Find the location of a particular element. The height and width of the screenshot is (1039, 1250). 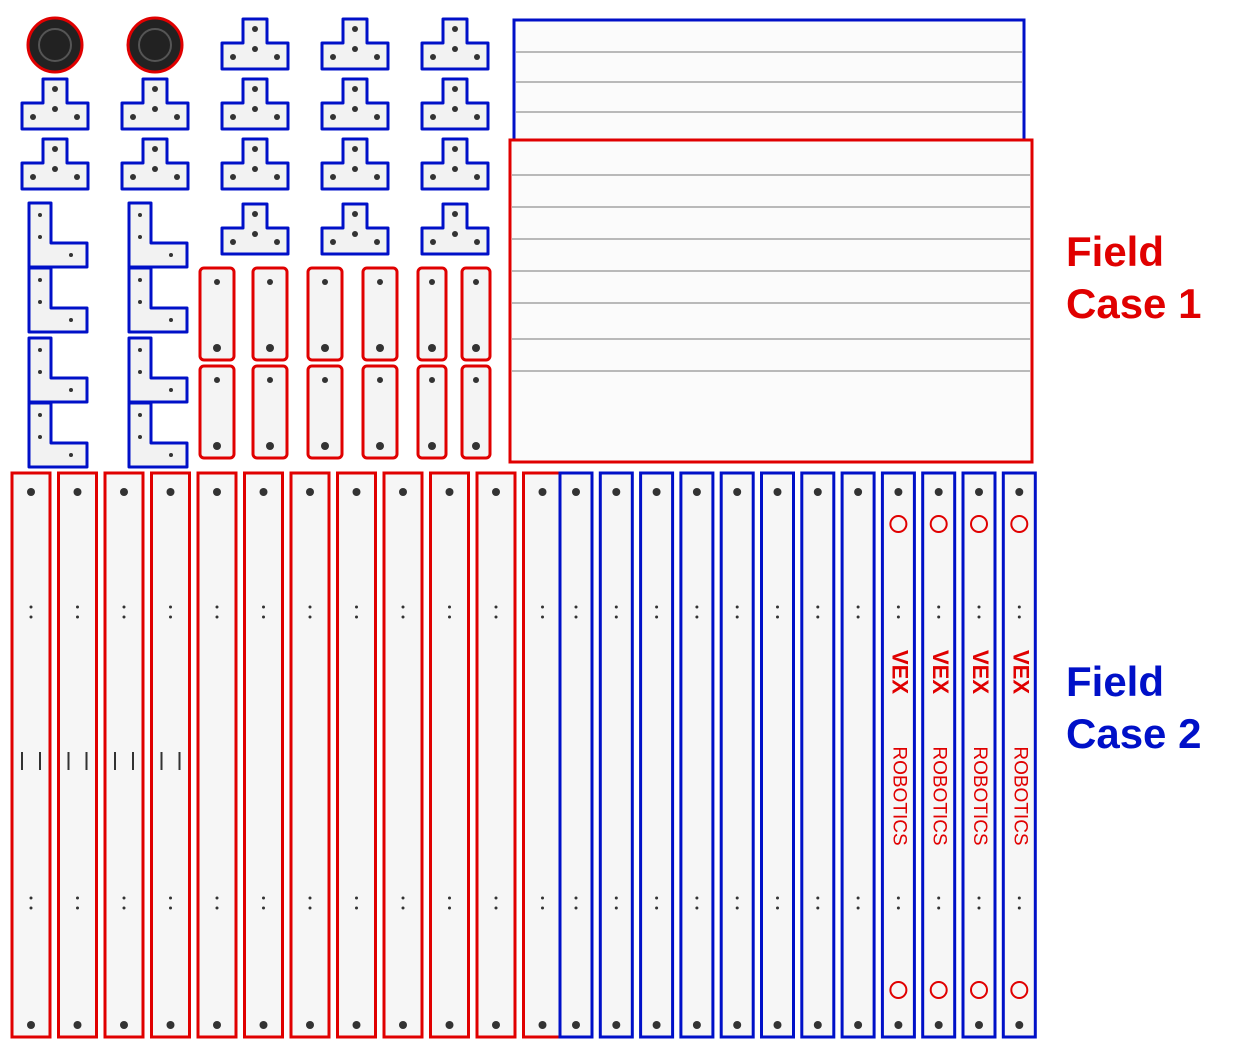

case-label-line: Case 1 is located at coordinates (1134, 303).